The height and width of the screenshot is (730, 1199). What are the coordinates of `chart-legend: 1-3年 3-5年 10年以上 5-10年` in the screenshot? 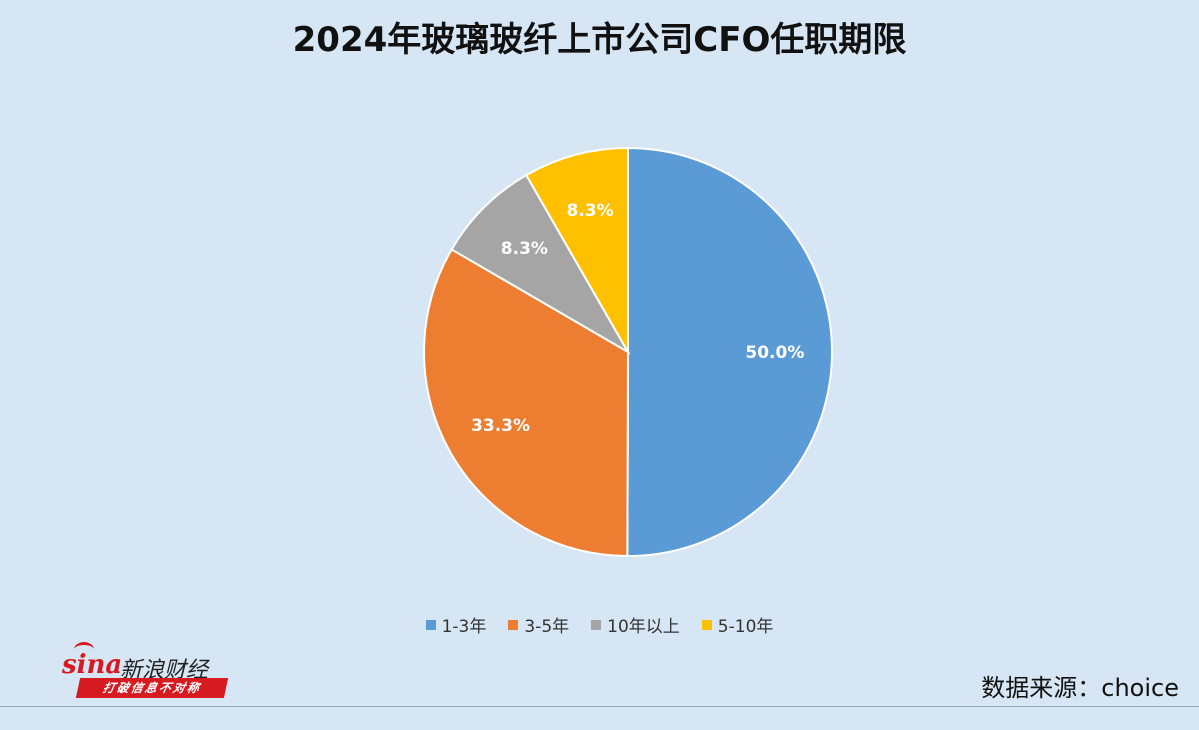 It's located at (599, 624).